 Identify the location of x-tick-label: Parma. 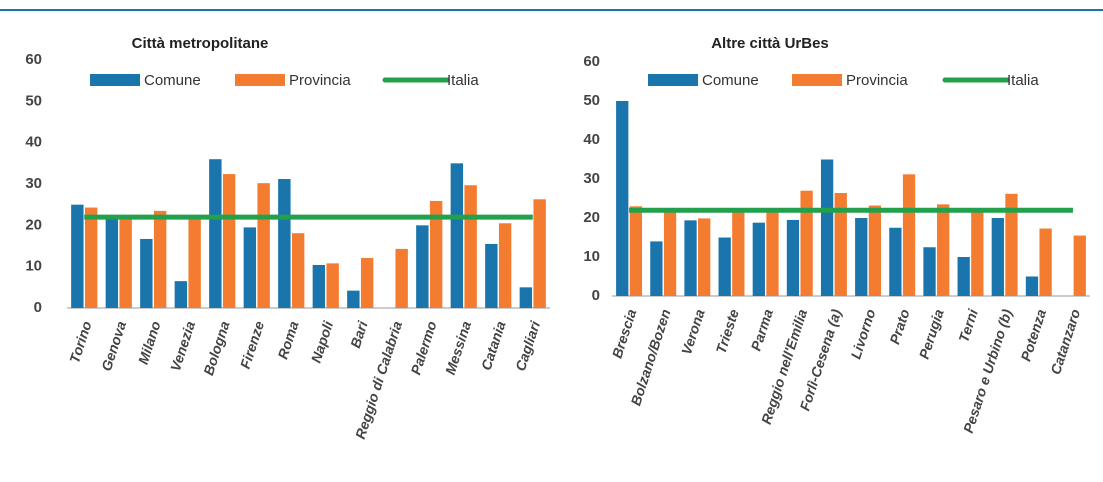
(762, 330).